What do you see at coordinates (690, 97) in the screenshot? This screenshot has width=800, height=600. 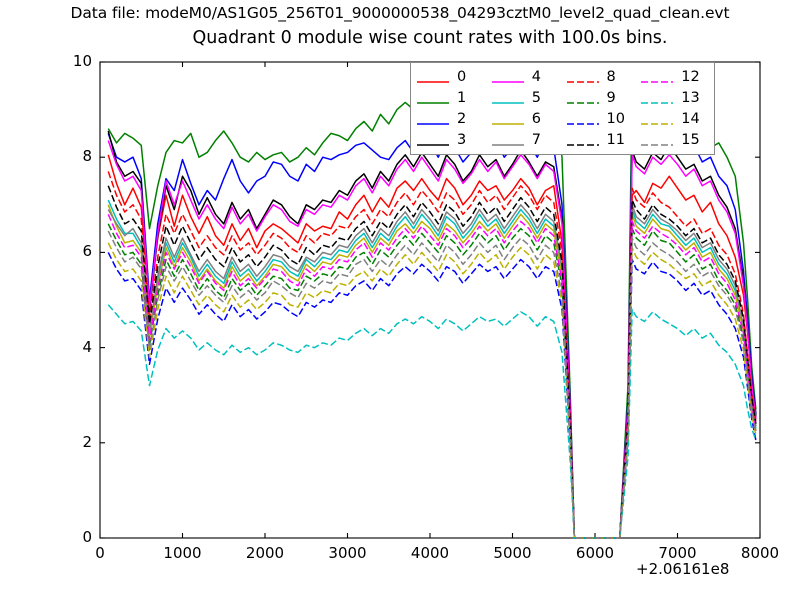 I see `legend-label-13: 13` at bounding box center [690, 97].